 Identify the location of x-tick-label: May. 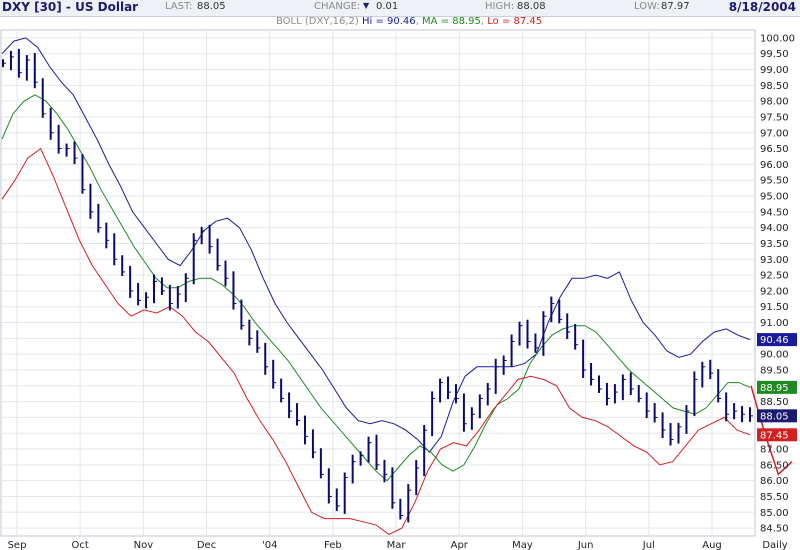
(522, 545).